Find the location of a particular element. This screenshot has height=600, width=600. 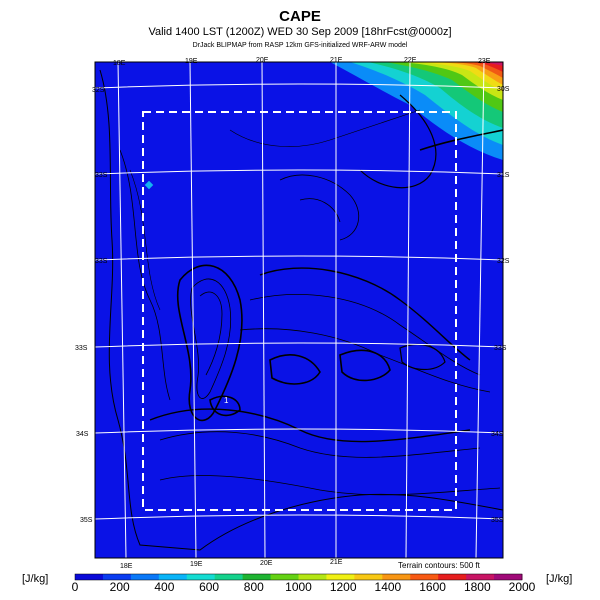

colorbar-tick-label: 1800 is located at coordinates (477, 587).